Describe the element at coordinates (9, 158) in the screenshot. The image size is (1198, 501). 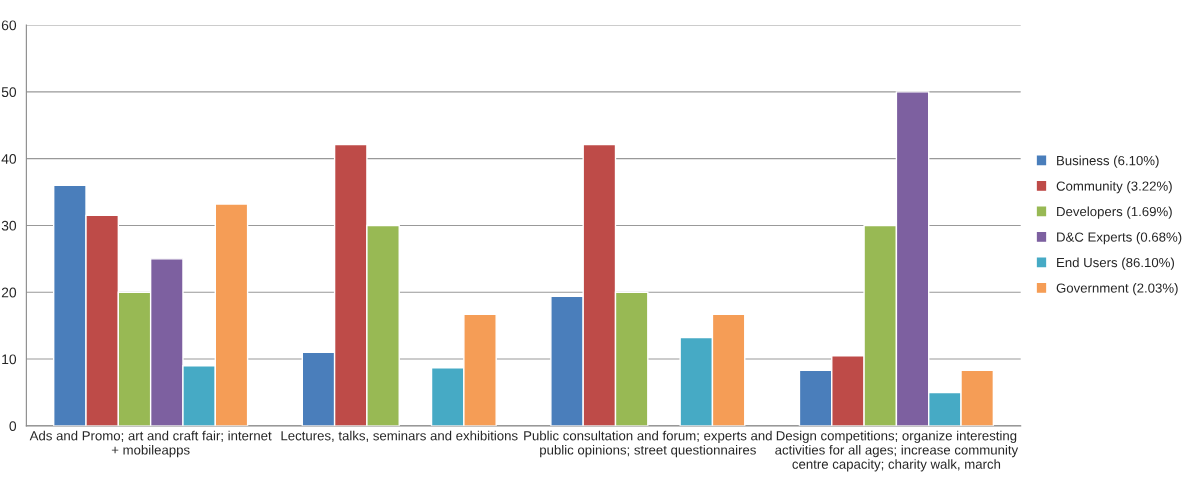
I see `y-tick-label: 40` at that location.